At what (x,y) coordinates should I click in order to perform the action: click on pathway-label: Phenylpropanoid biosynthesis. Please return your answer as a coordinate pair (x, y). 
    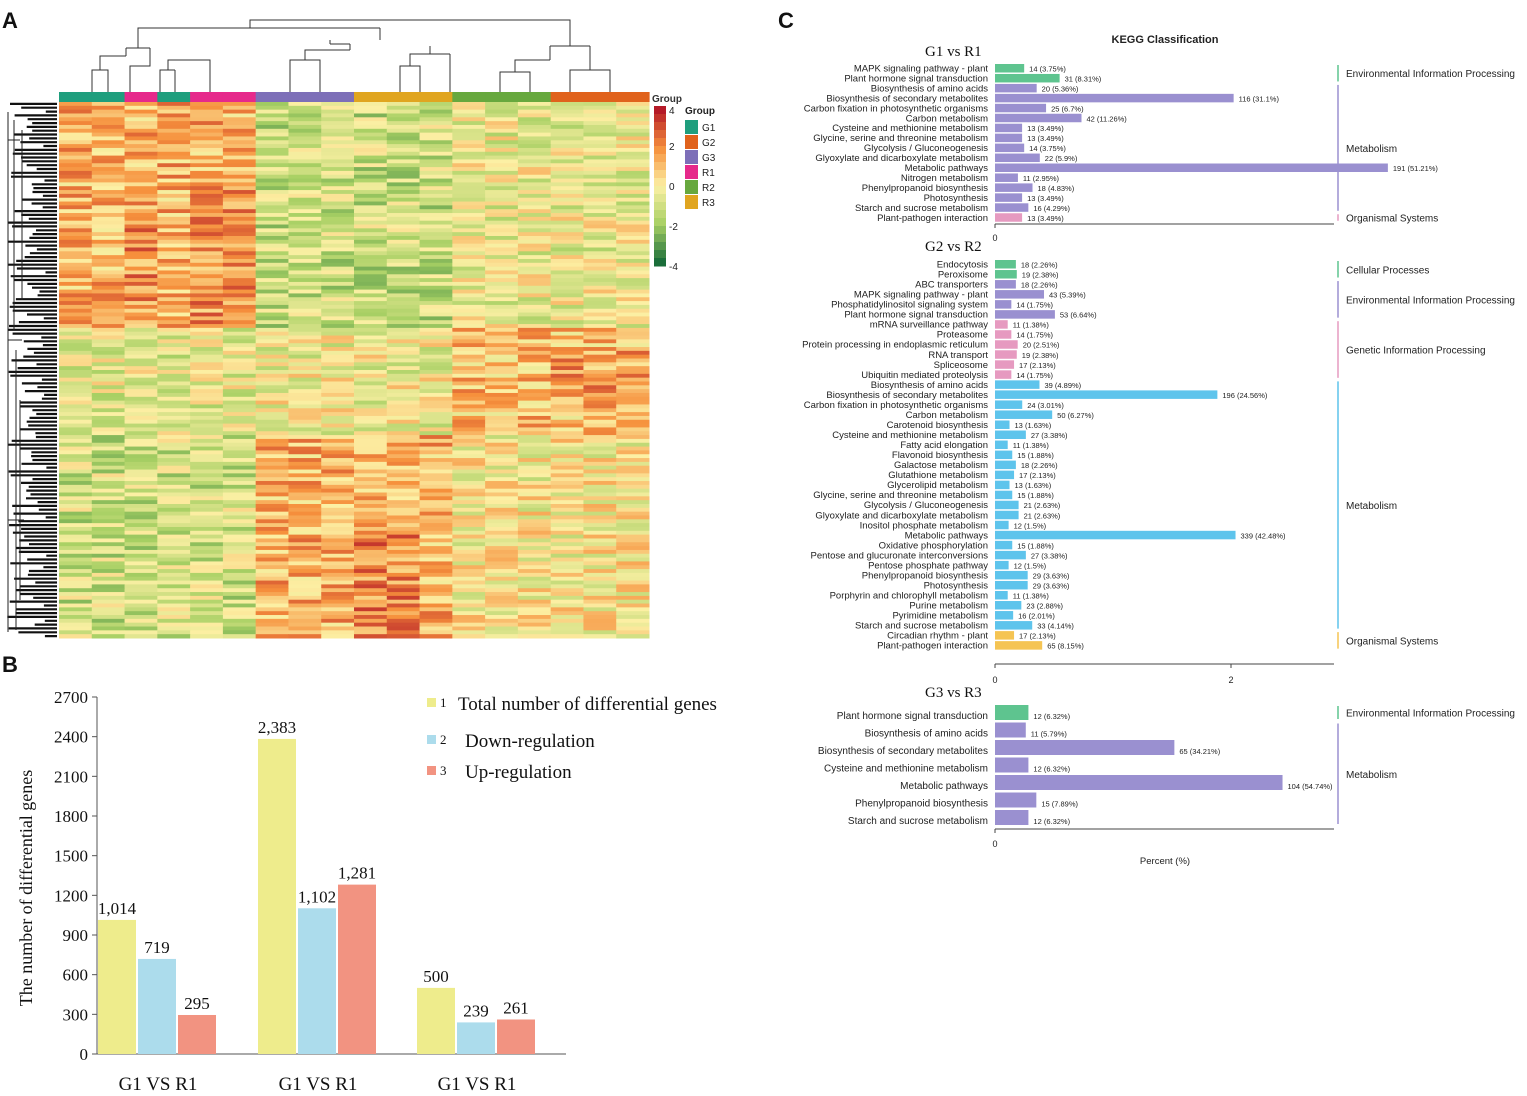
    Looking at the image, I should click on (921, 804).